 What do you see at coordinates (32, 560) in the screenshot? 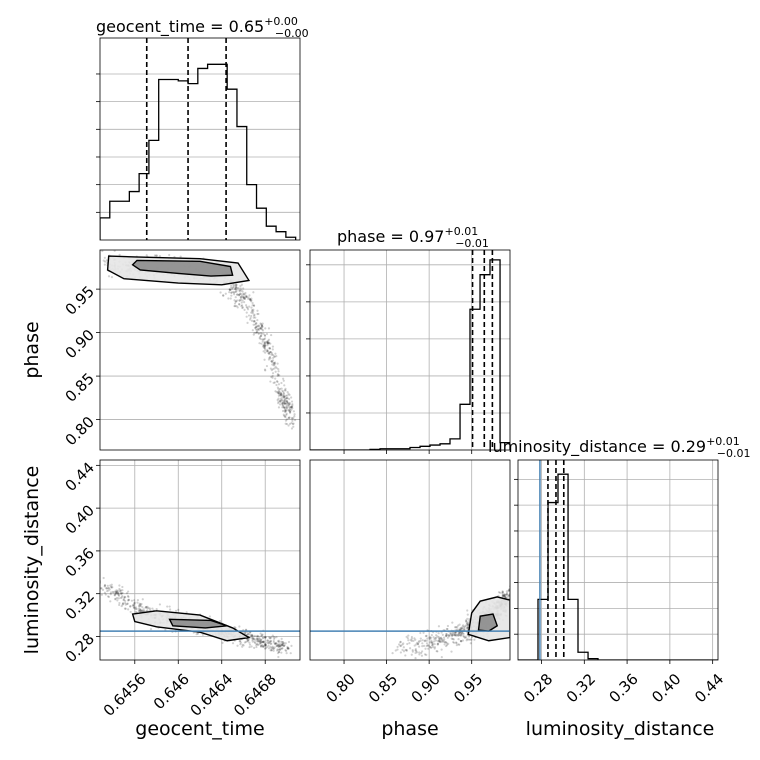
I see `ylabel-luminosity-distance: luminosity_distance` at bounding box center [32, 560].